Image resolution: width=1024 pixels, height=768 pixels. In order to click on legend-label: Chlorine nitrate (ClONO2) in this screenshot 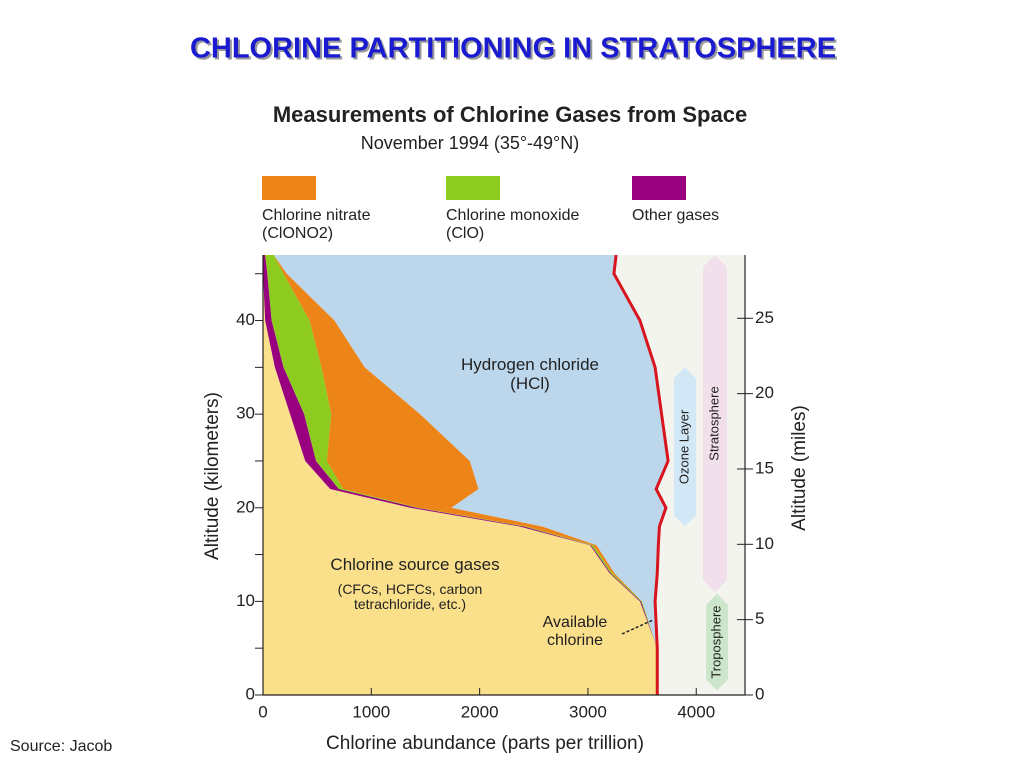, I will do `click(316, 224)`.